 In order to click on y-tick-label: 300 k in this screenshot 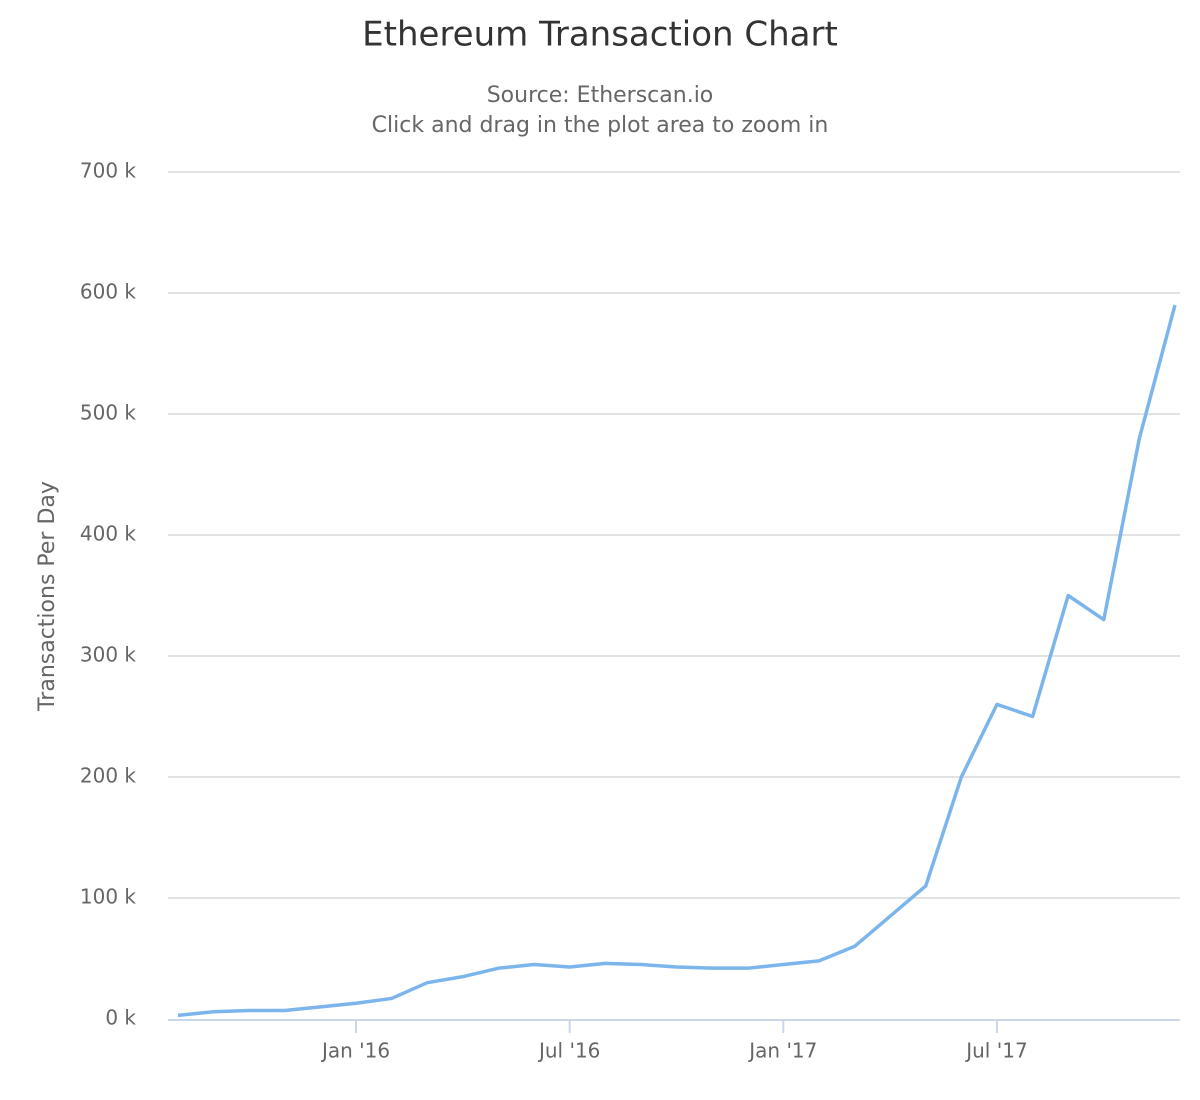, I will do `click(108, 655)`.